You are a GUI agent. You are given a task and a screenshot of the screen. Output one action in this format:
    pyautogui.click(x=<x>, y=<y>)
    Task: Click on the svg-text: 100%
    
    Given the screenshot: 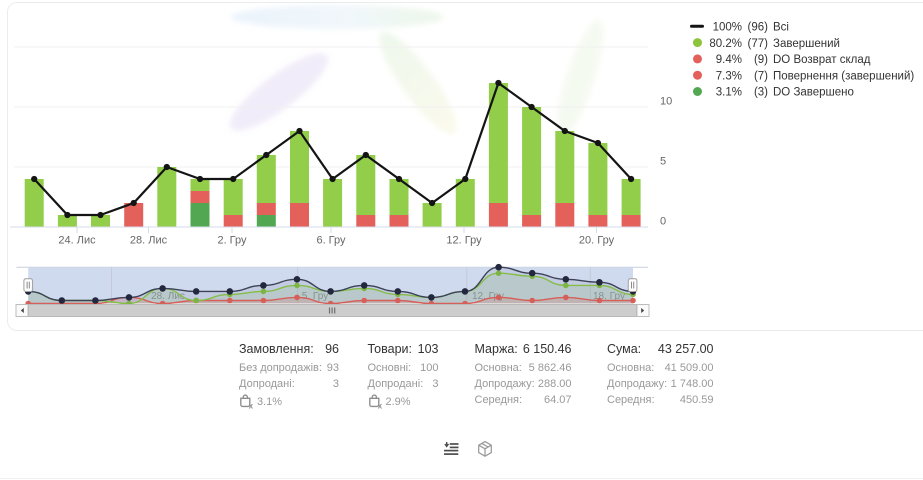 What is the action you would take?
    pyautogui.click(x=727, y=28)
    